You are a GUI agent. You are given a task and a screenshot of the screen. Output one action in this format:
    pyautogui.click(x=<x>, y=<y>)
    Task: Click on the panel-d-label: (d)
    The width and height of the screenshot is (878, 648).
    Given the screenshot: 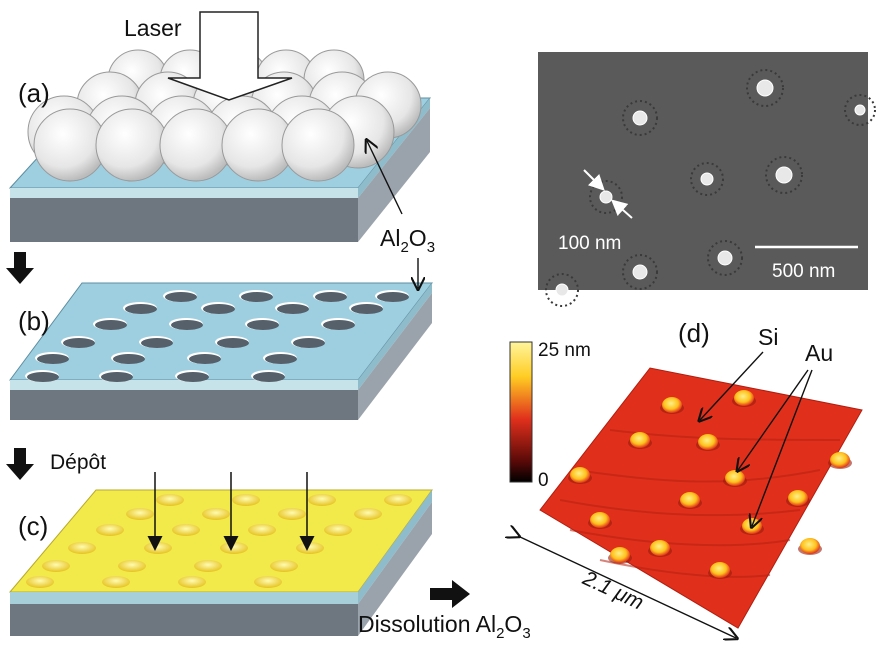 What is the action you would take?
    pyautogui.click(x=694, y=333)
    